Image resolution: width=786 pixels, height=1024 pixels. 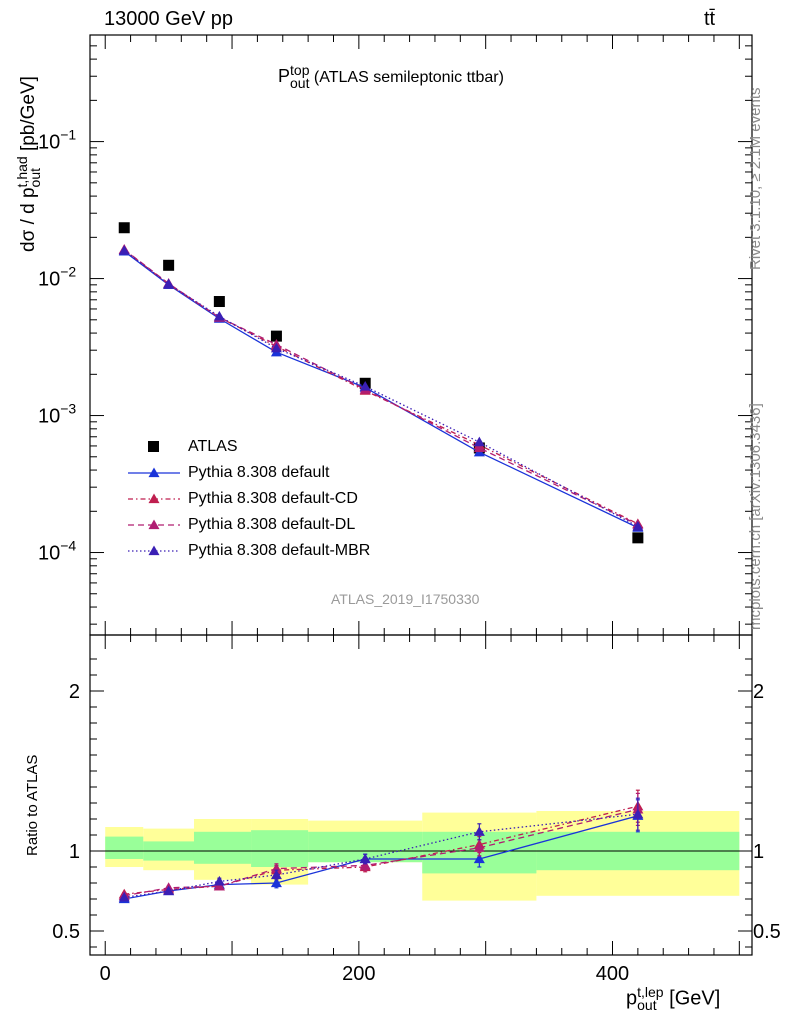 What do you see at coordinates (284, 75) in the screenshot?
I see `plot-title-main: P` at bounding box center [284, 75].